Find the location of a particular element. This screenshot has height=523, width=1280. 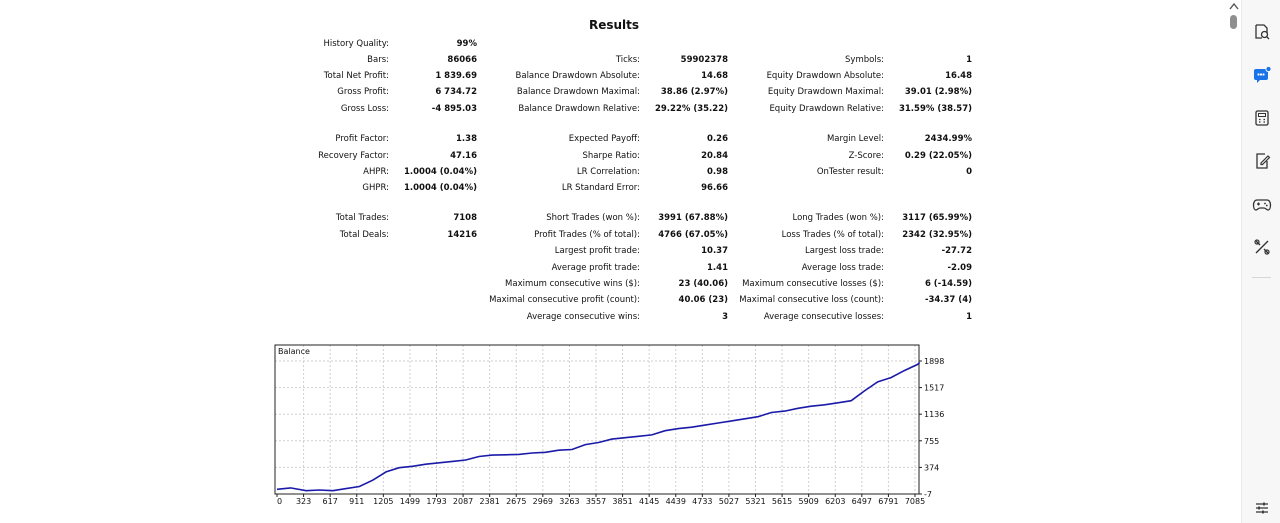

gamepad-icon is located at coordinates (1262, 205).